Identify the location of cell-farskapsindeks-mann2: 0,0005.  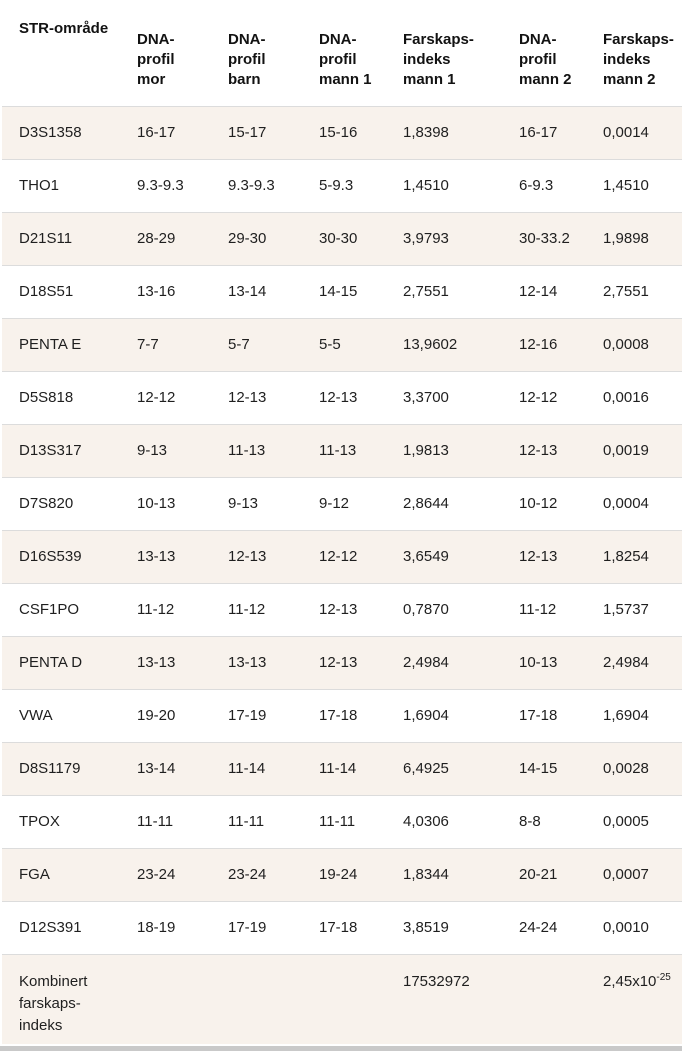
(642, 821).